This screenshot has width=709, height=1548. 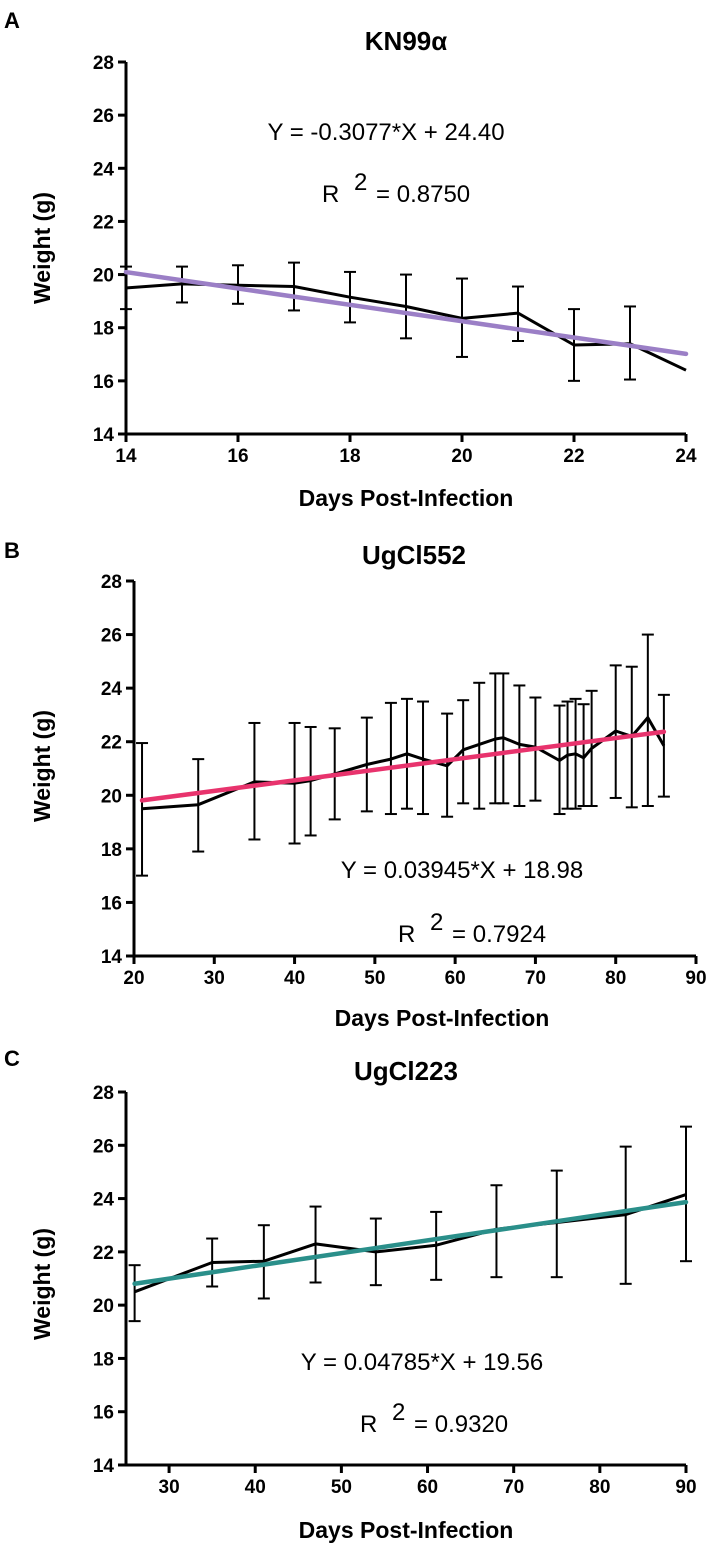 I want to click on panel-letter: B, so click(x=12, y=550).